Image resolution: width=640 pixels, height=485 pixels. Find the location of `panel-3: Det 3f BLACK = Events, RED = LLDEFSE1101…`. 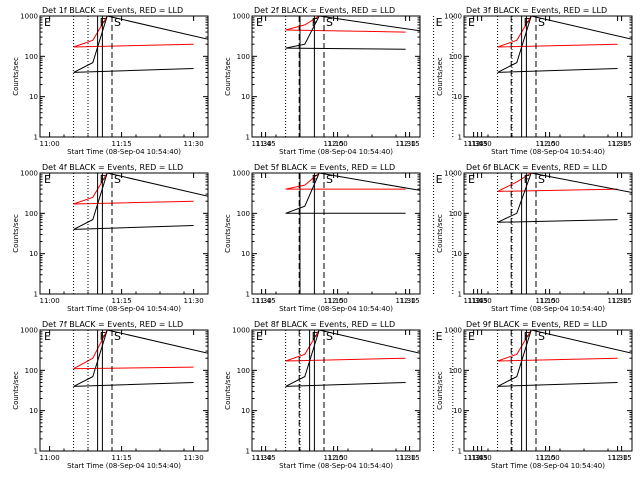

panel-3: Det 3f BLACK = Events, RED = LLDEFSE1101… is located at coordinates (534, 81).